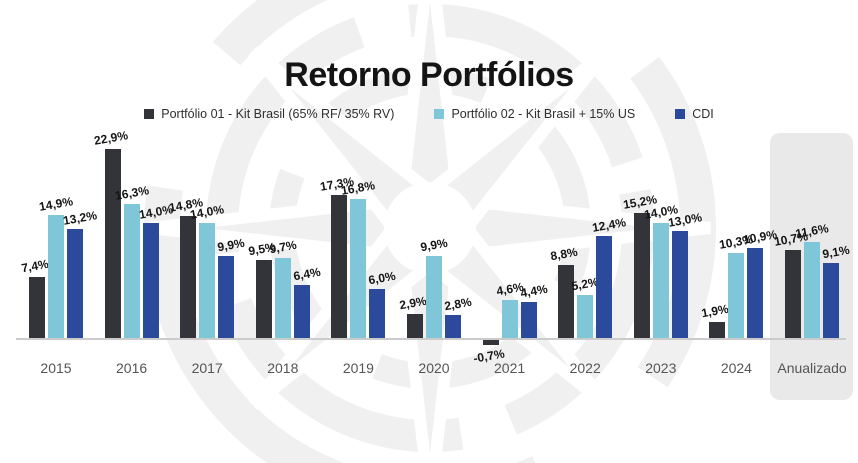 The width and height of the screenshot is (858, 463). I want to click on x-axis-label: 2019, so click(358, 368).